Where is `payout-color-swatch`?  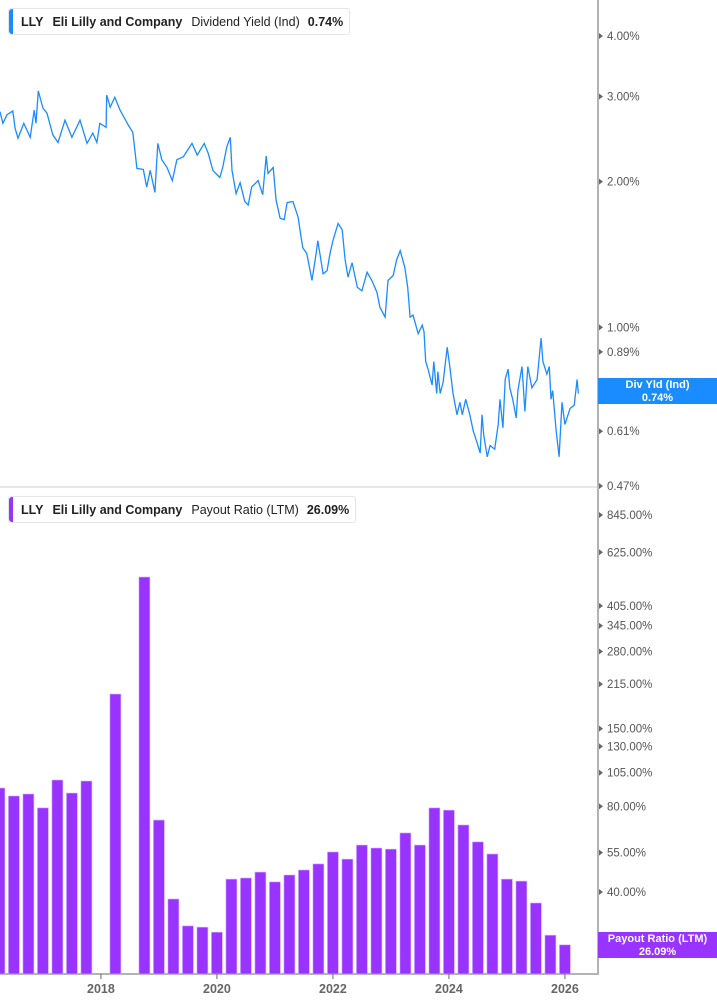 payout-color-swatch is located at coordinates (11, 509).